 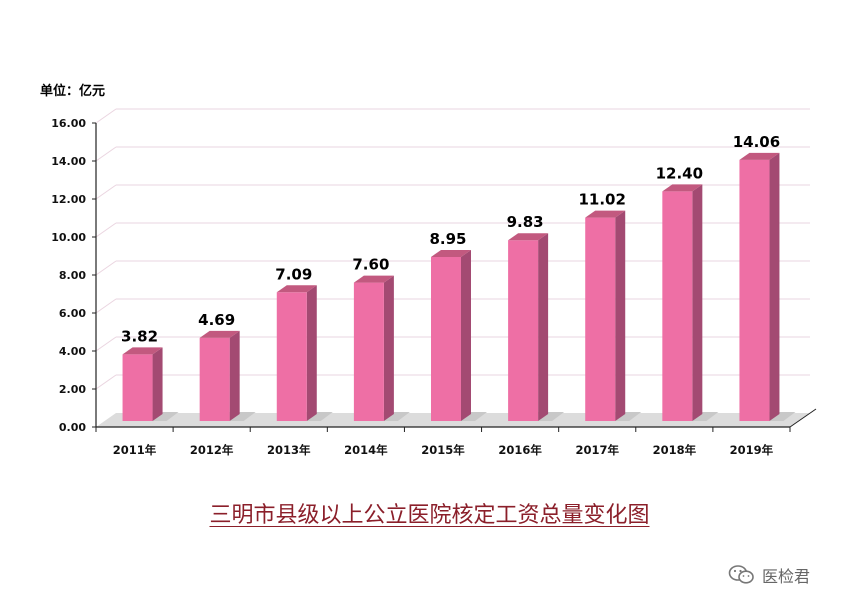 I want to click on y-tick-label: 2.00, so click(x=72, y=389).